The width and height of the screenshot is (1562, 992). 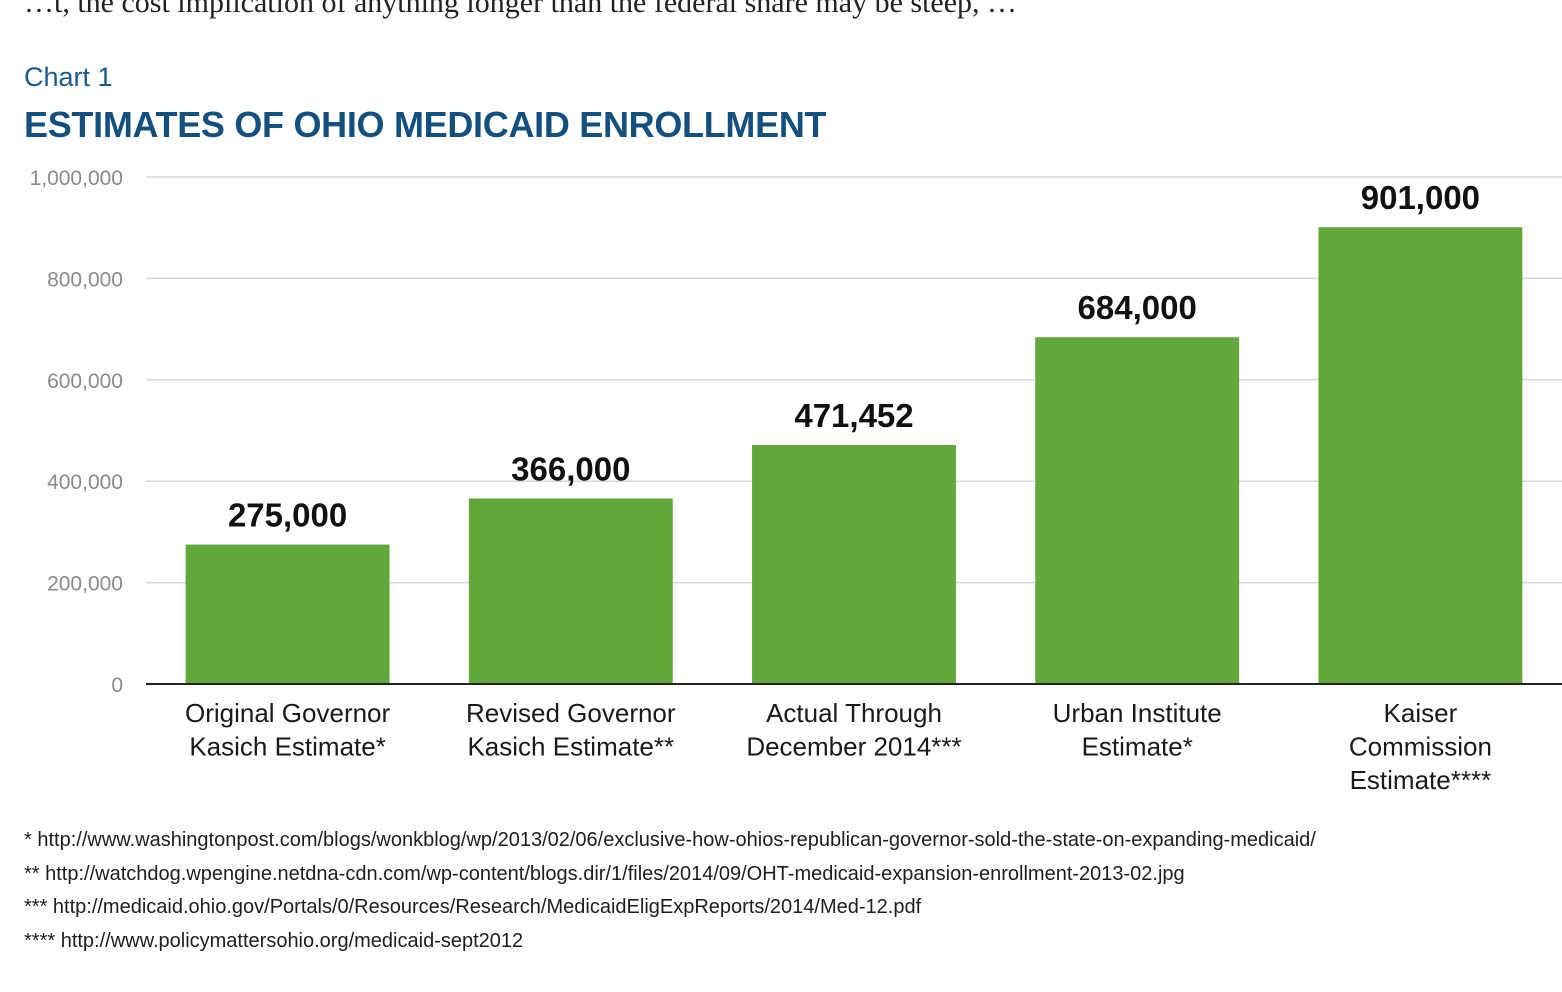 What do you see at coordinates (1420, 197) in the screenshot?
I see `bar-value-label: 901,000` at bounding box center [1420, 197].